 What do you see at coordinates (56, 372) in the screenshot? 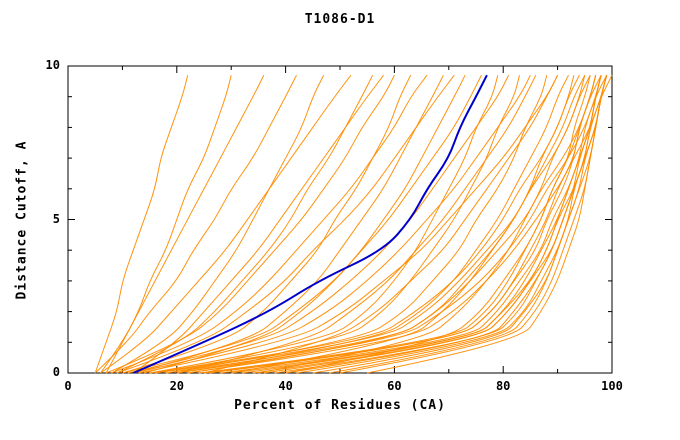
I see `y-tick-label: 0` at bounding box center [56, 372].